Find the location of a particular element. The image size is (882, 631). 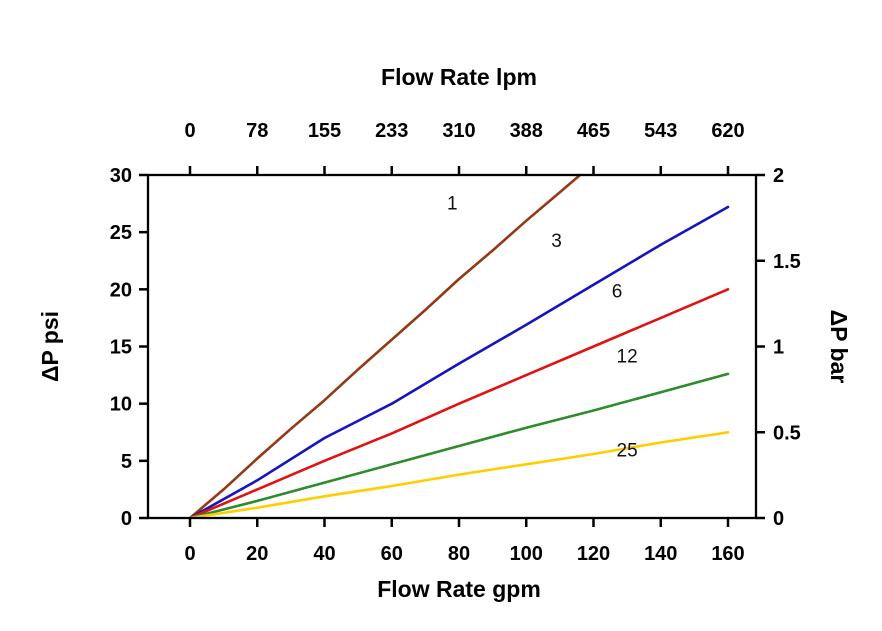

bottom-axis-tick-label: 20 is located at coordinates (257, 554).